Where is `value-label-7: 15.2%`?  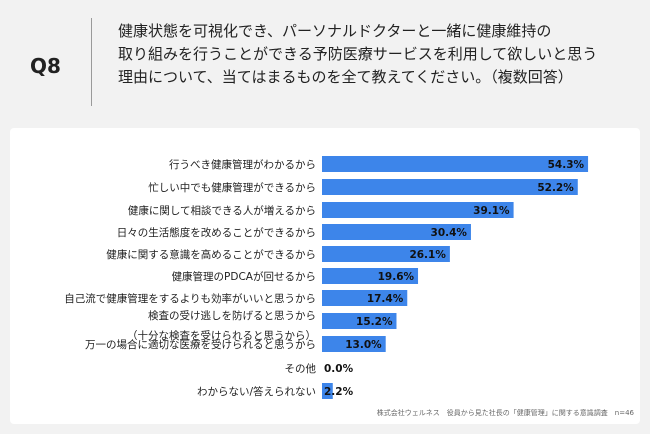 value-label-7: 15.2% is located at coordinates (374, 322).